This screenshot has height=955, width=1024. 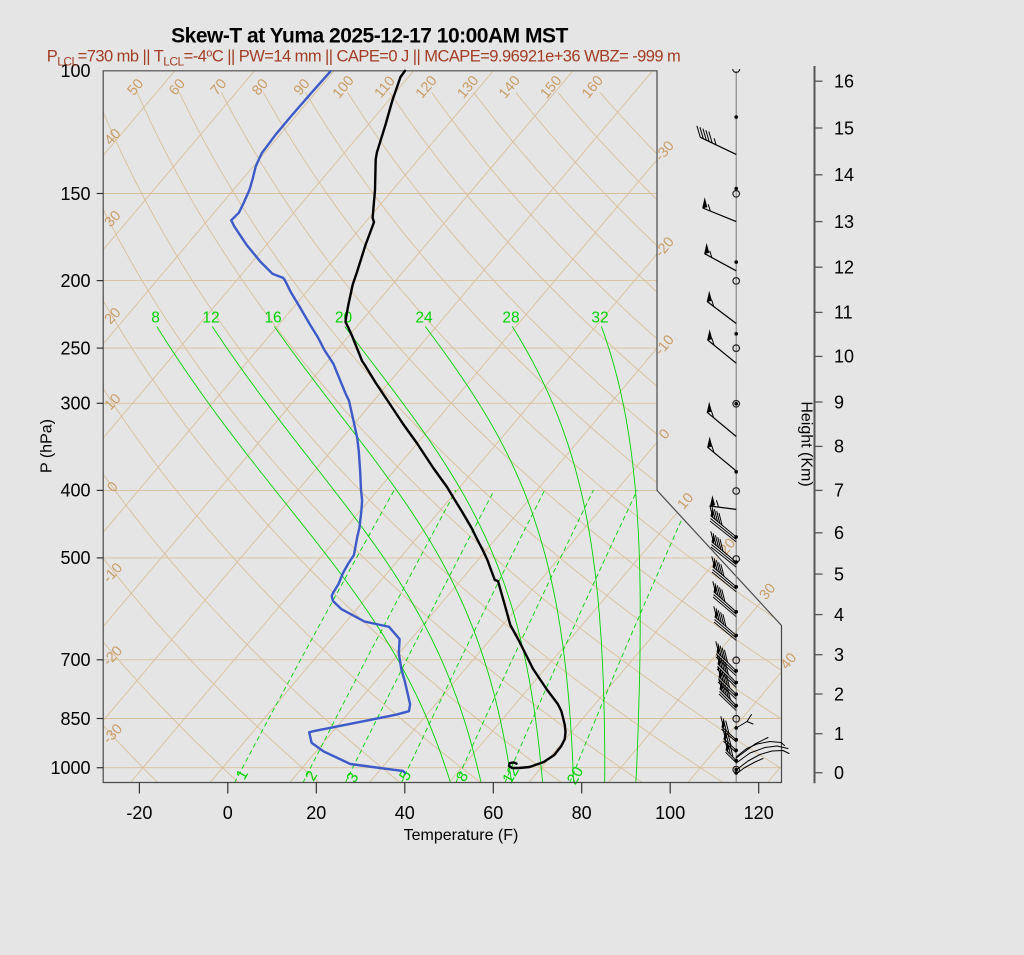 What do you see at coordinates (839, 574) in the screenshot?
I see `svg-text: 5` at bounding box center [839, 574].